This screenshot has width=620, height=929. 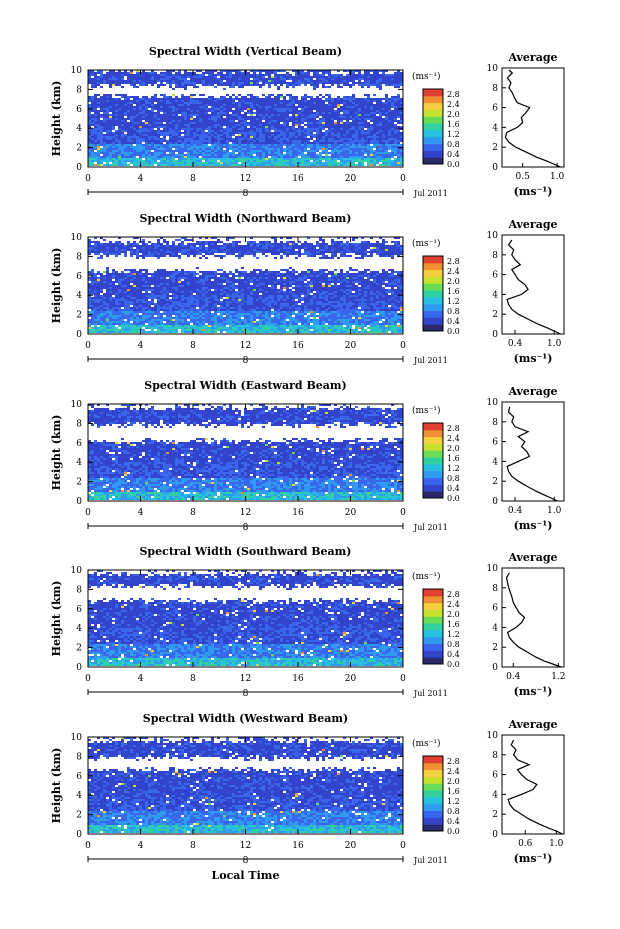 What do you see at coordinates (557, 177) in the screenshot?
I see `avg-x-tick-label: 1.0` at bounding box center [557, 177].